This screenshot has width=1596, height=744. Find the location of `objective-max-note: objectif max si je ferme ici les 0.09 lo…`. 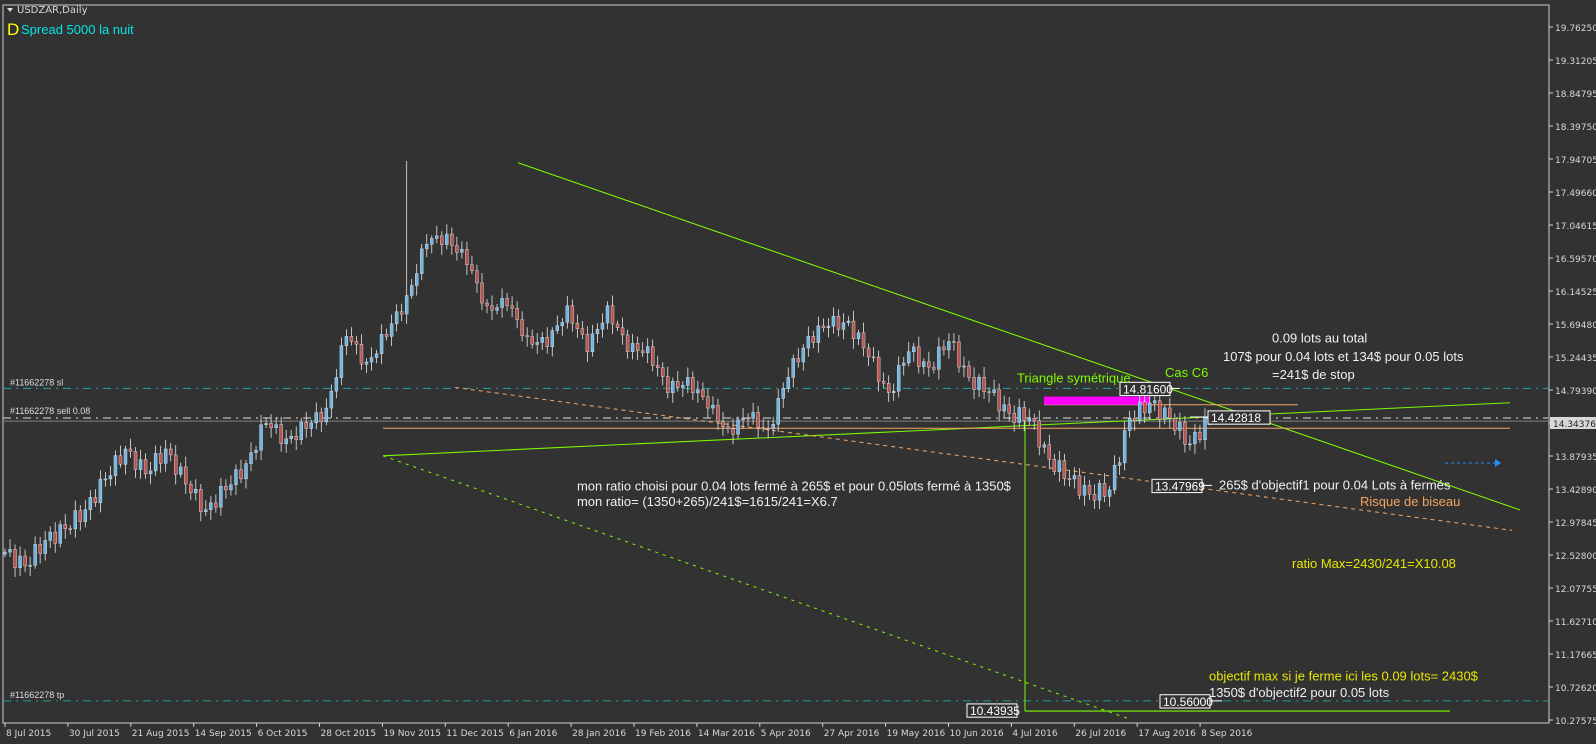

objective-max-note: objectif max si je ferme ici les 0.09 lo… is located at coordinates (1344, 675).